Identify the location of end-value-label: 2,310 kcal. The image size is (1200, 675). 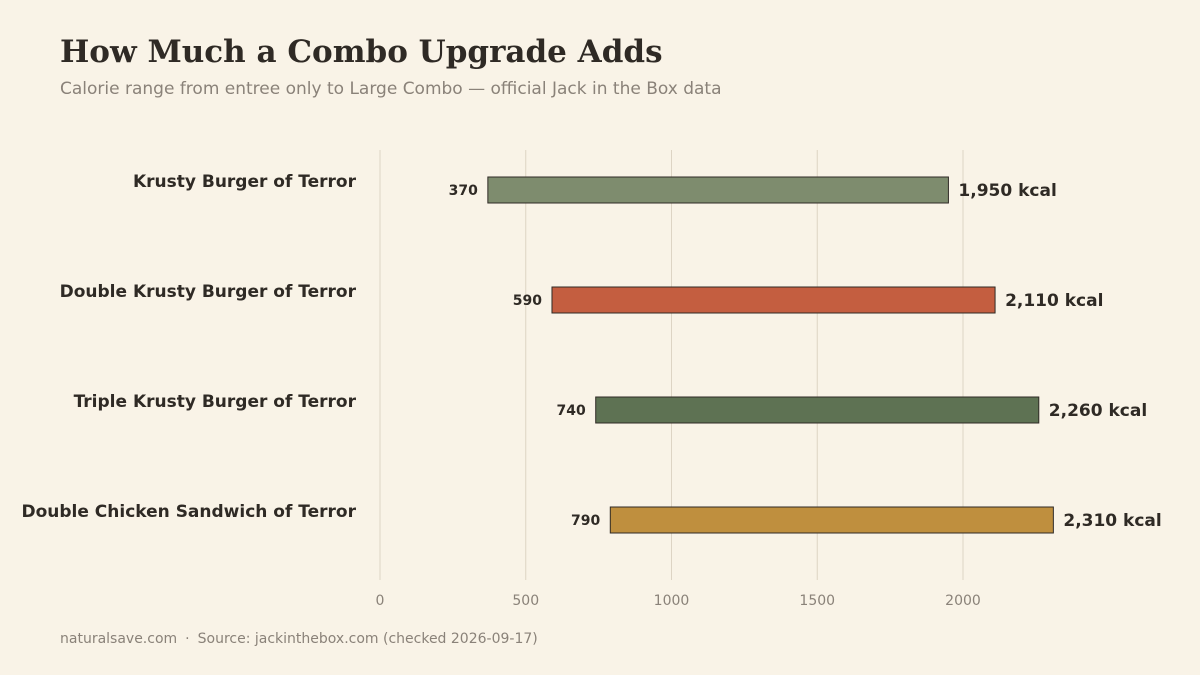
(1112, 521).